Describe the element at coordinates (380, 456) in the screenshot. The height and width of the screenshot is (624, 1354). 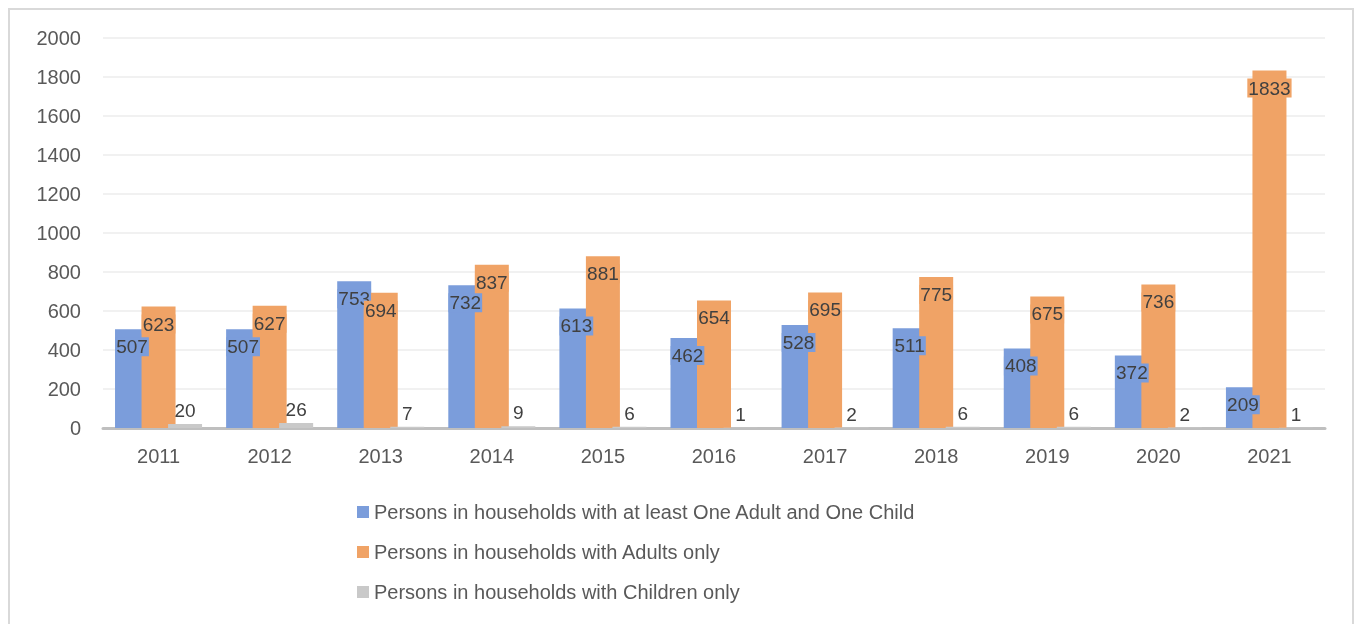
I see `x-tick-label: 2013` at that location.